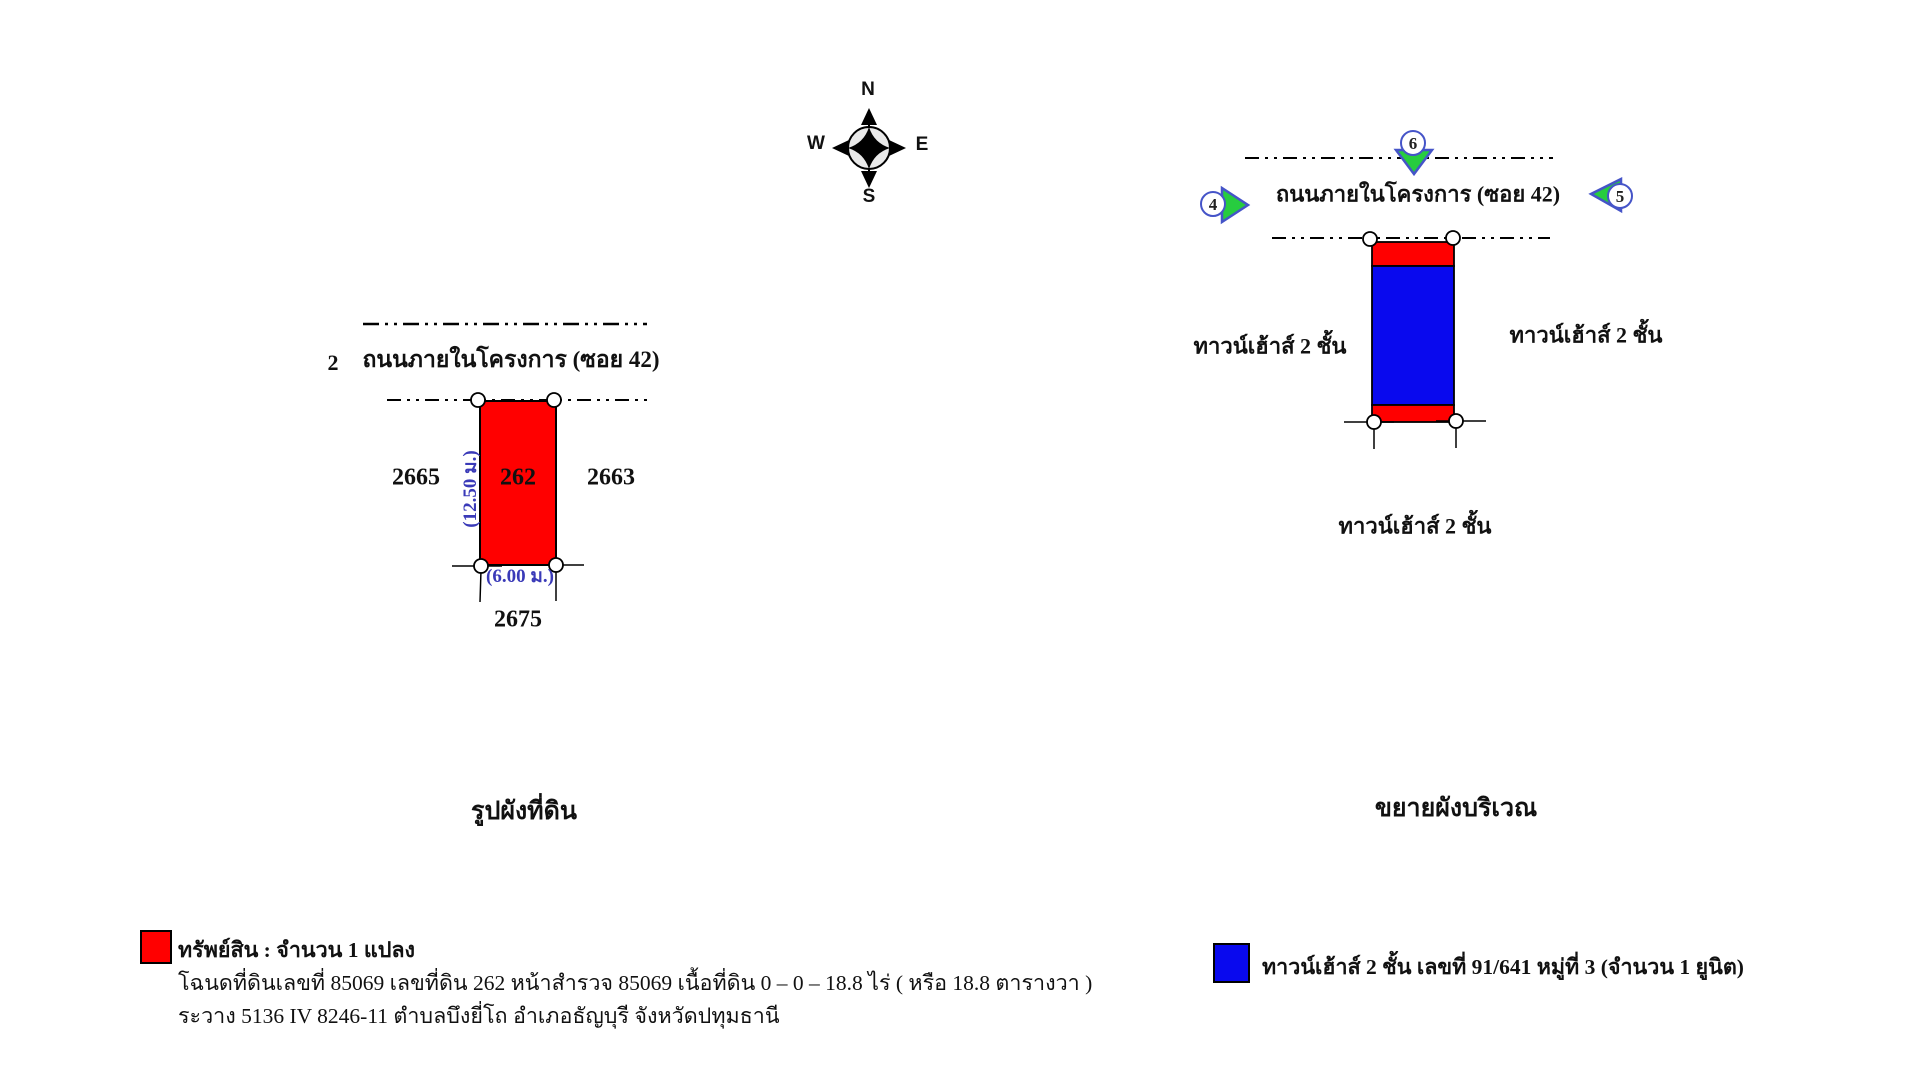 This screenshot has width=1920, height=1080. Describe the element at coordinates (868, 89) in the screenshot. I see `compass-north-label: N` at that location.